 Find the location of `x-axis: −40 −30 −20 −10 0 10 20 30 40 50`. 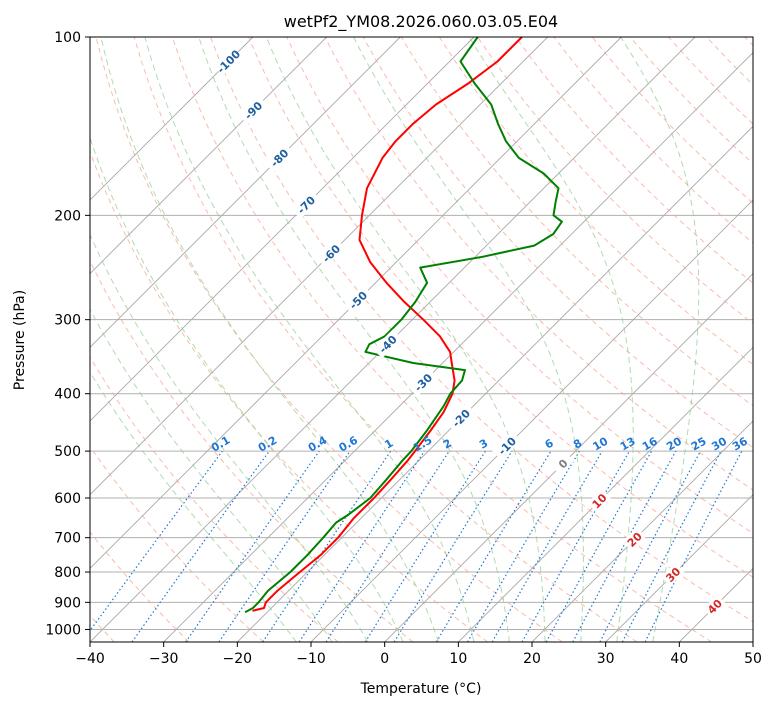

x-axis: −40 −30 −20 −10 0 10 20 30 40 50 is located at coordinates (418, 654).